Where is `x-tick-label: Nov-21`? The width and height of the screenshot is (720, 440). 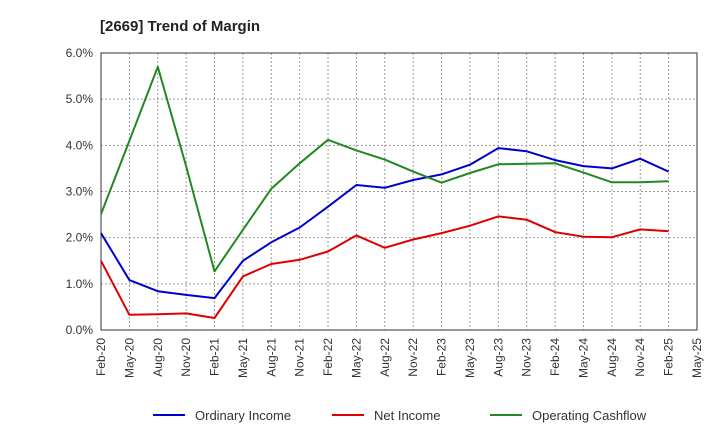
x-tick-label: Nov-21 is located at coordinates (300, 357).